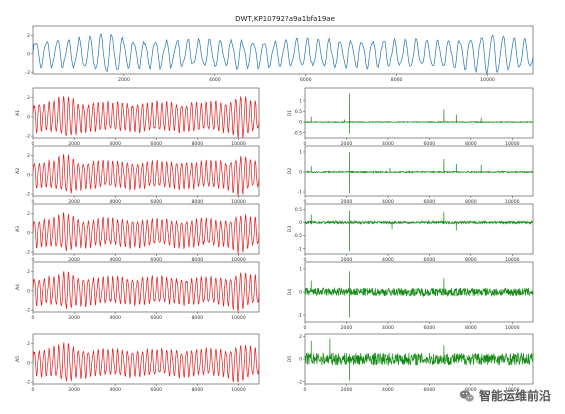 Image resolution: width=565 pixels, height=414 pixels. I want to click on panel-original: 2000 4000 6000 8000 10000 -2 0 2, so click(279, 54).